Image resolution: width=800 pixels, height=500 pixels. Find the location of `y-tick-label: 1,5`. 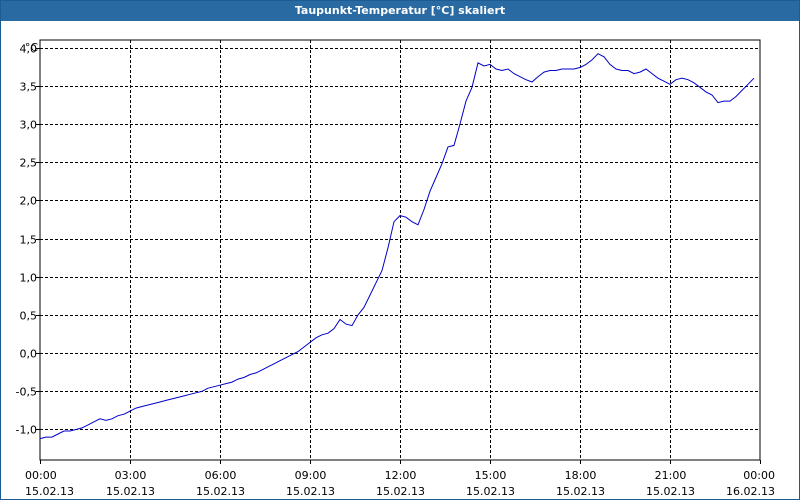

y-tick-label: 1,5 is located at coordinates (29, 240).